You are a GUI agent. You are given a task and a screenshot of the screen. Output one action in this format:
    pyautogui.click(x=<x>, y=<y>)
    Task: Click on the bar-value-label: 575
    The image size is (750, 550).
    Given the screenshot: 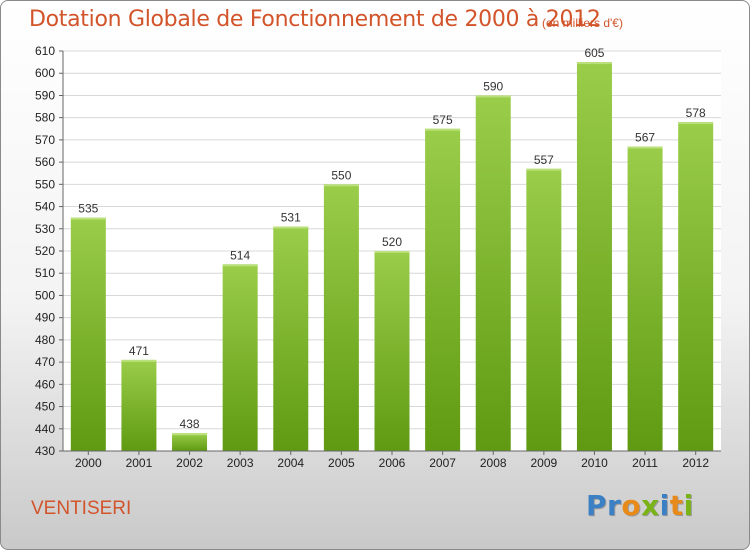 What is the action you would take?
    pyautogui.click(x=443, y=120)
    